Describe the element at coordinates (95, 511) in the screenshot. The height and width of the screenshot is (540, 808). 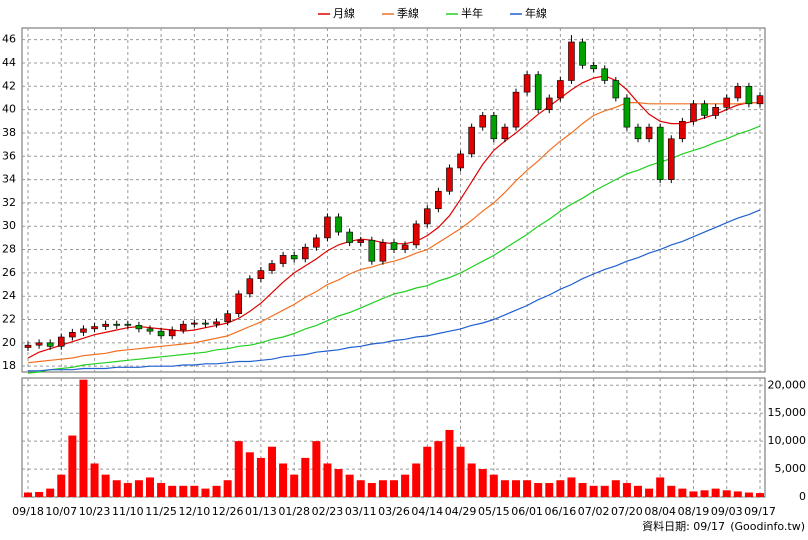
I see `x-tick-label: 10/23` at that location.